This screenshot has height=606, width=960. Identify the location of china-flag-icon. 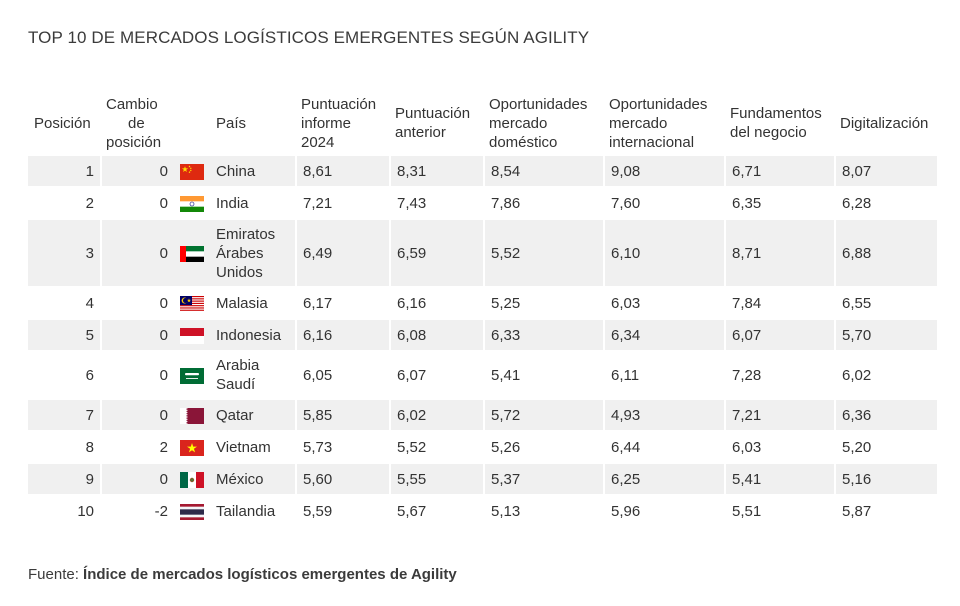
(192, 171).